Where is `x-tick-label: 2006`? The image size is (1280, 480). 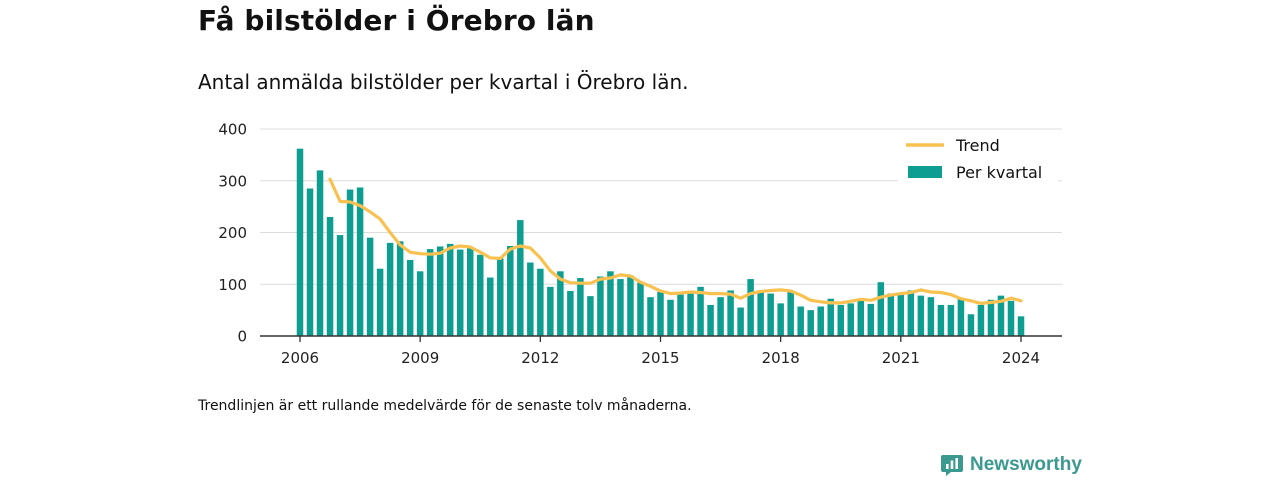
x-tick-label: 2006 is located at coordinates (300, 358).